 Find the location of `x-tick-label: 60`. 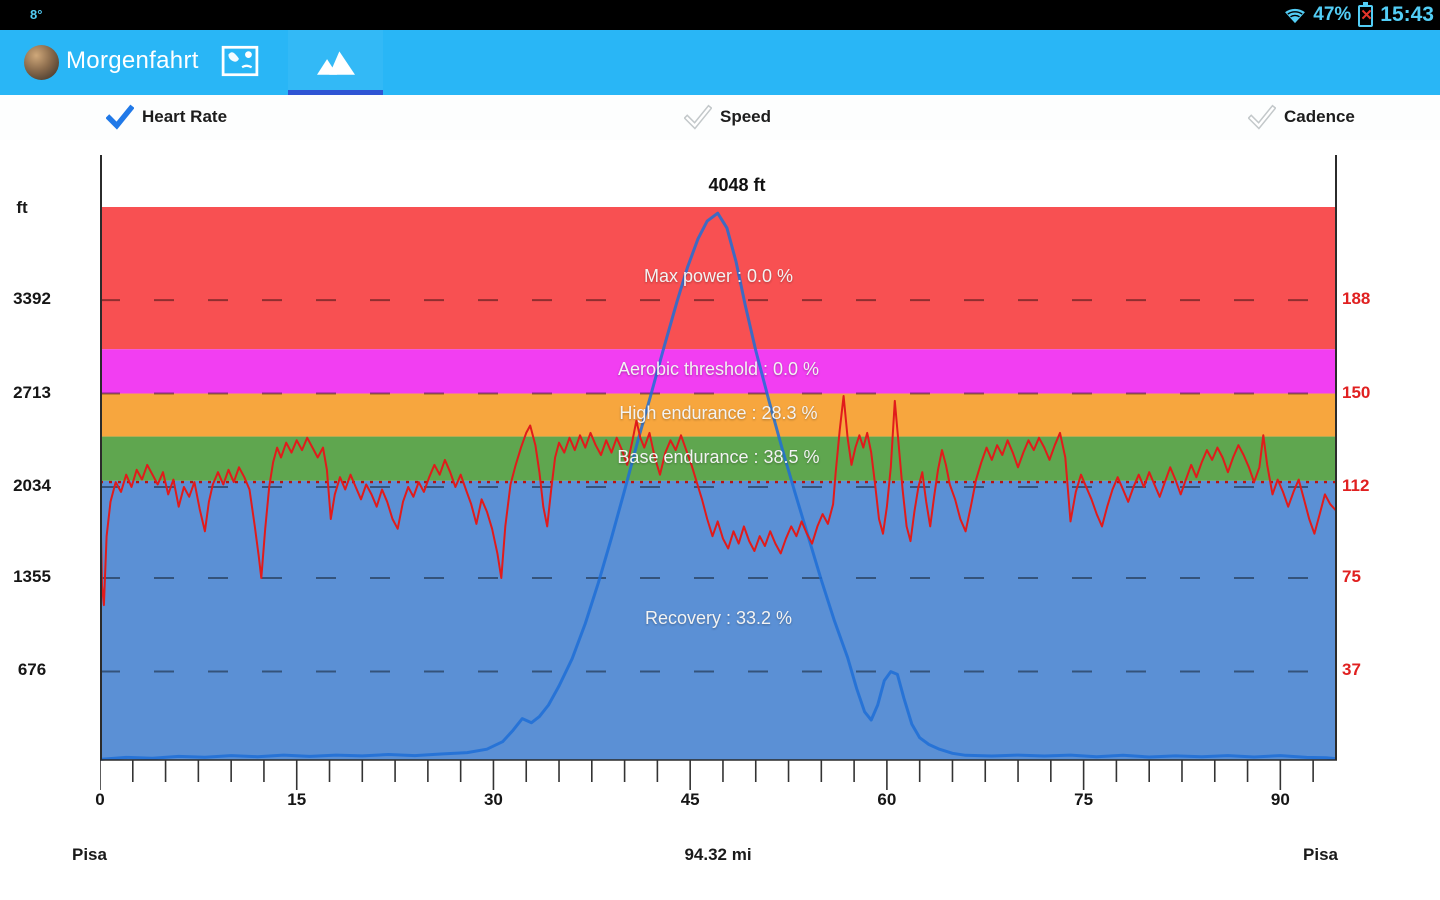

x-tick-label: 60 is located at coordinates (887, 799).